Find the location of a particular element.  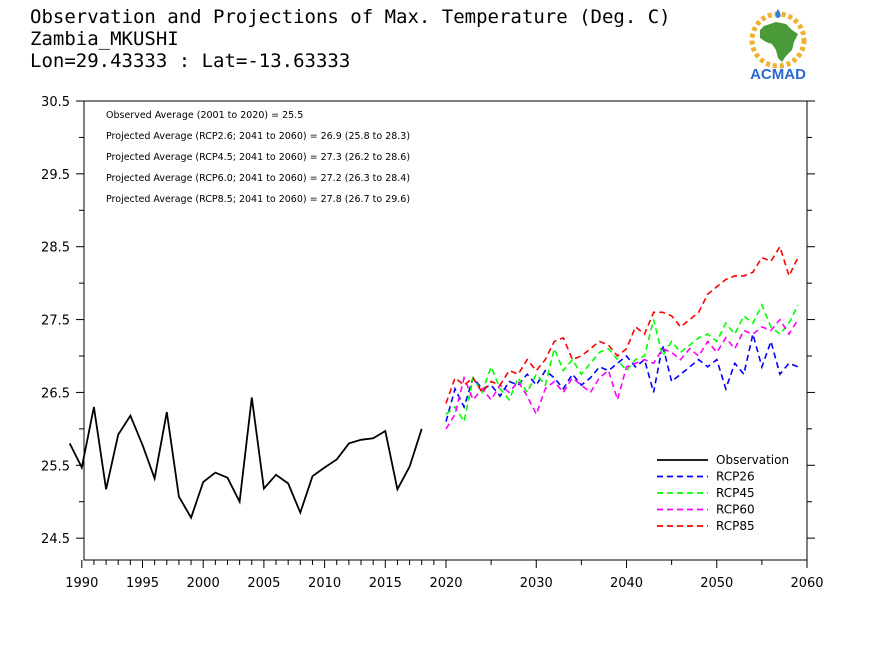

stats-line: Observed Average (2001 to 2020) = 25.5 is located at coordinates (204, 115).